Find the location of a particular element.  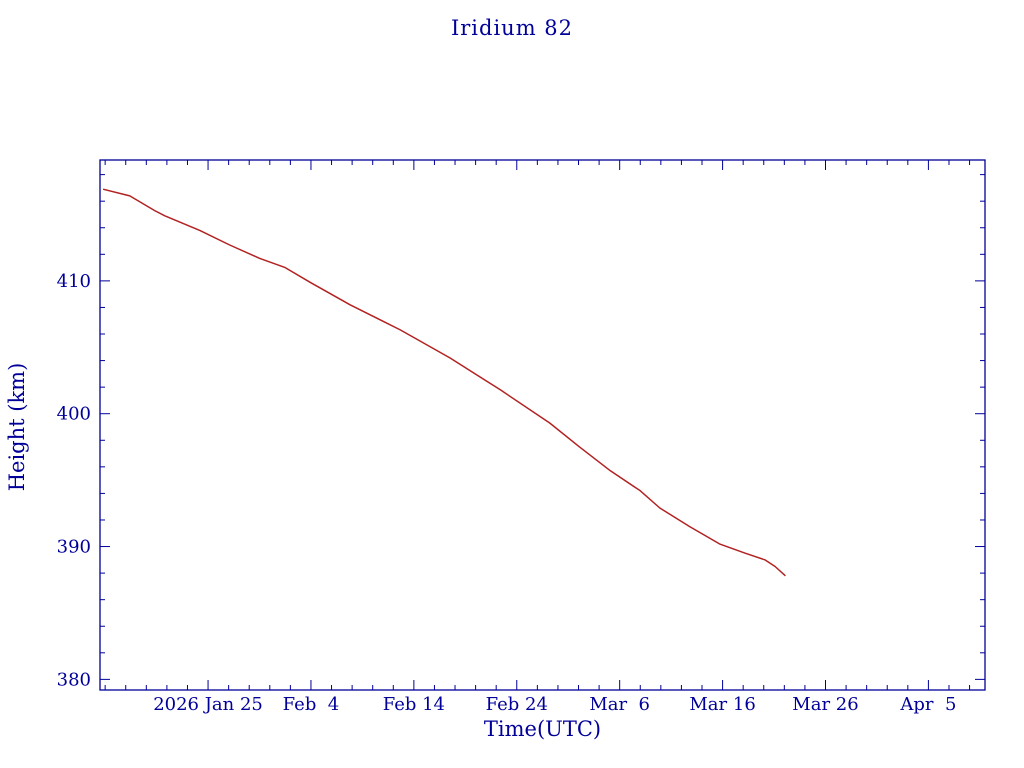

y-tick-label: 400 is located at coordinates (74, 414).